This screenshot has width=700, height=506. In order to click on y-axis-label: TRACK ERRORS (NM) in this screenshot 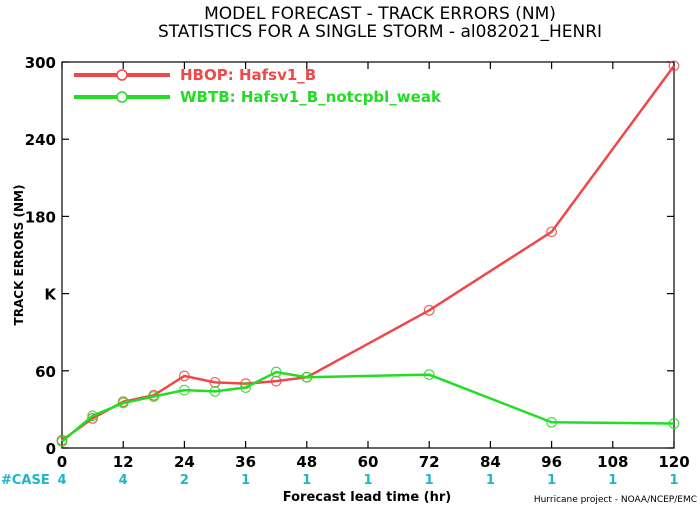, I will do `click(19, 255)`.